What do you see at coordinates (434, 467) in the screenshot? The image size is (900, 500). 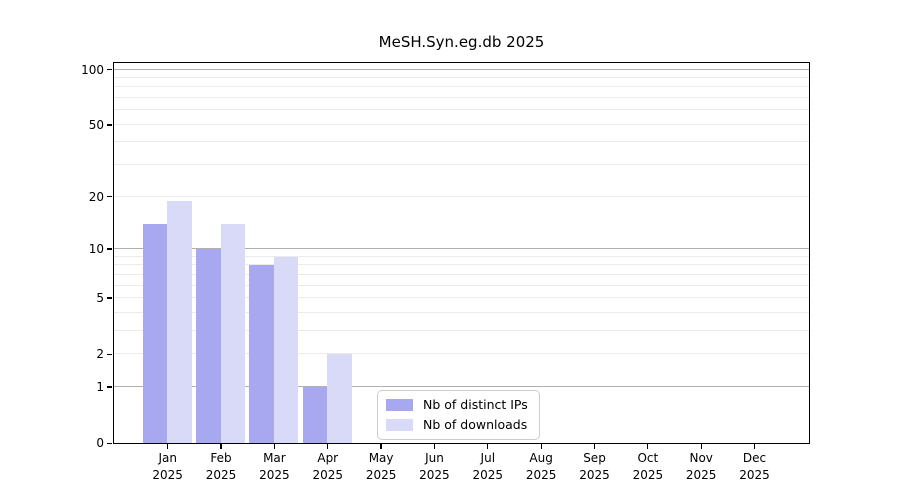 I see `x-tick-label-jun: Jun 2025` at bounding box center [434, 467].